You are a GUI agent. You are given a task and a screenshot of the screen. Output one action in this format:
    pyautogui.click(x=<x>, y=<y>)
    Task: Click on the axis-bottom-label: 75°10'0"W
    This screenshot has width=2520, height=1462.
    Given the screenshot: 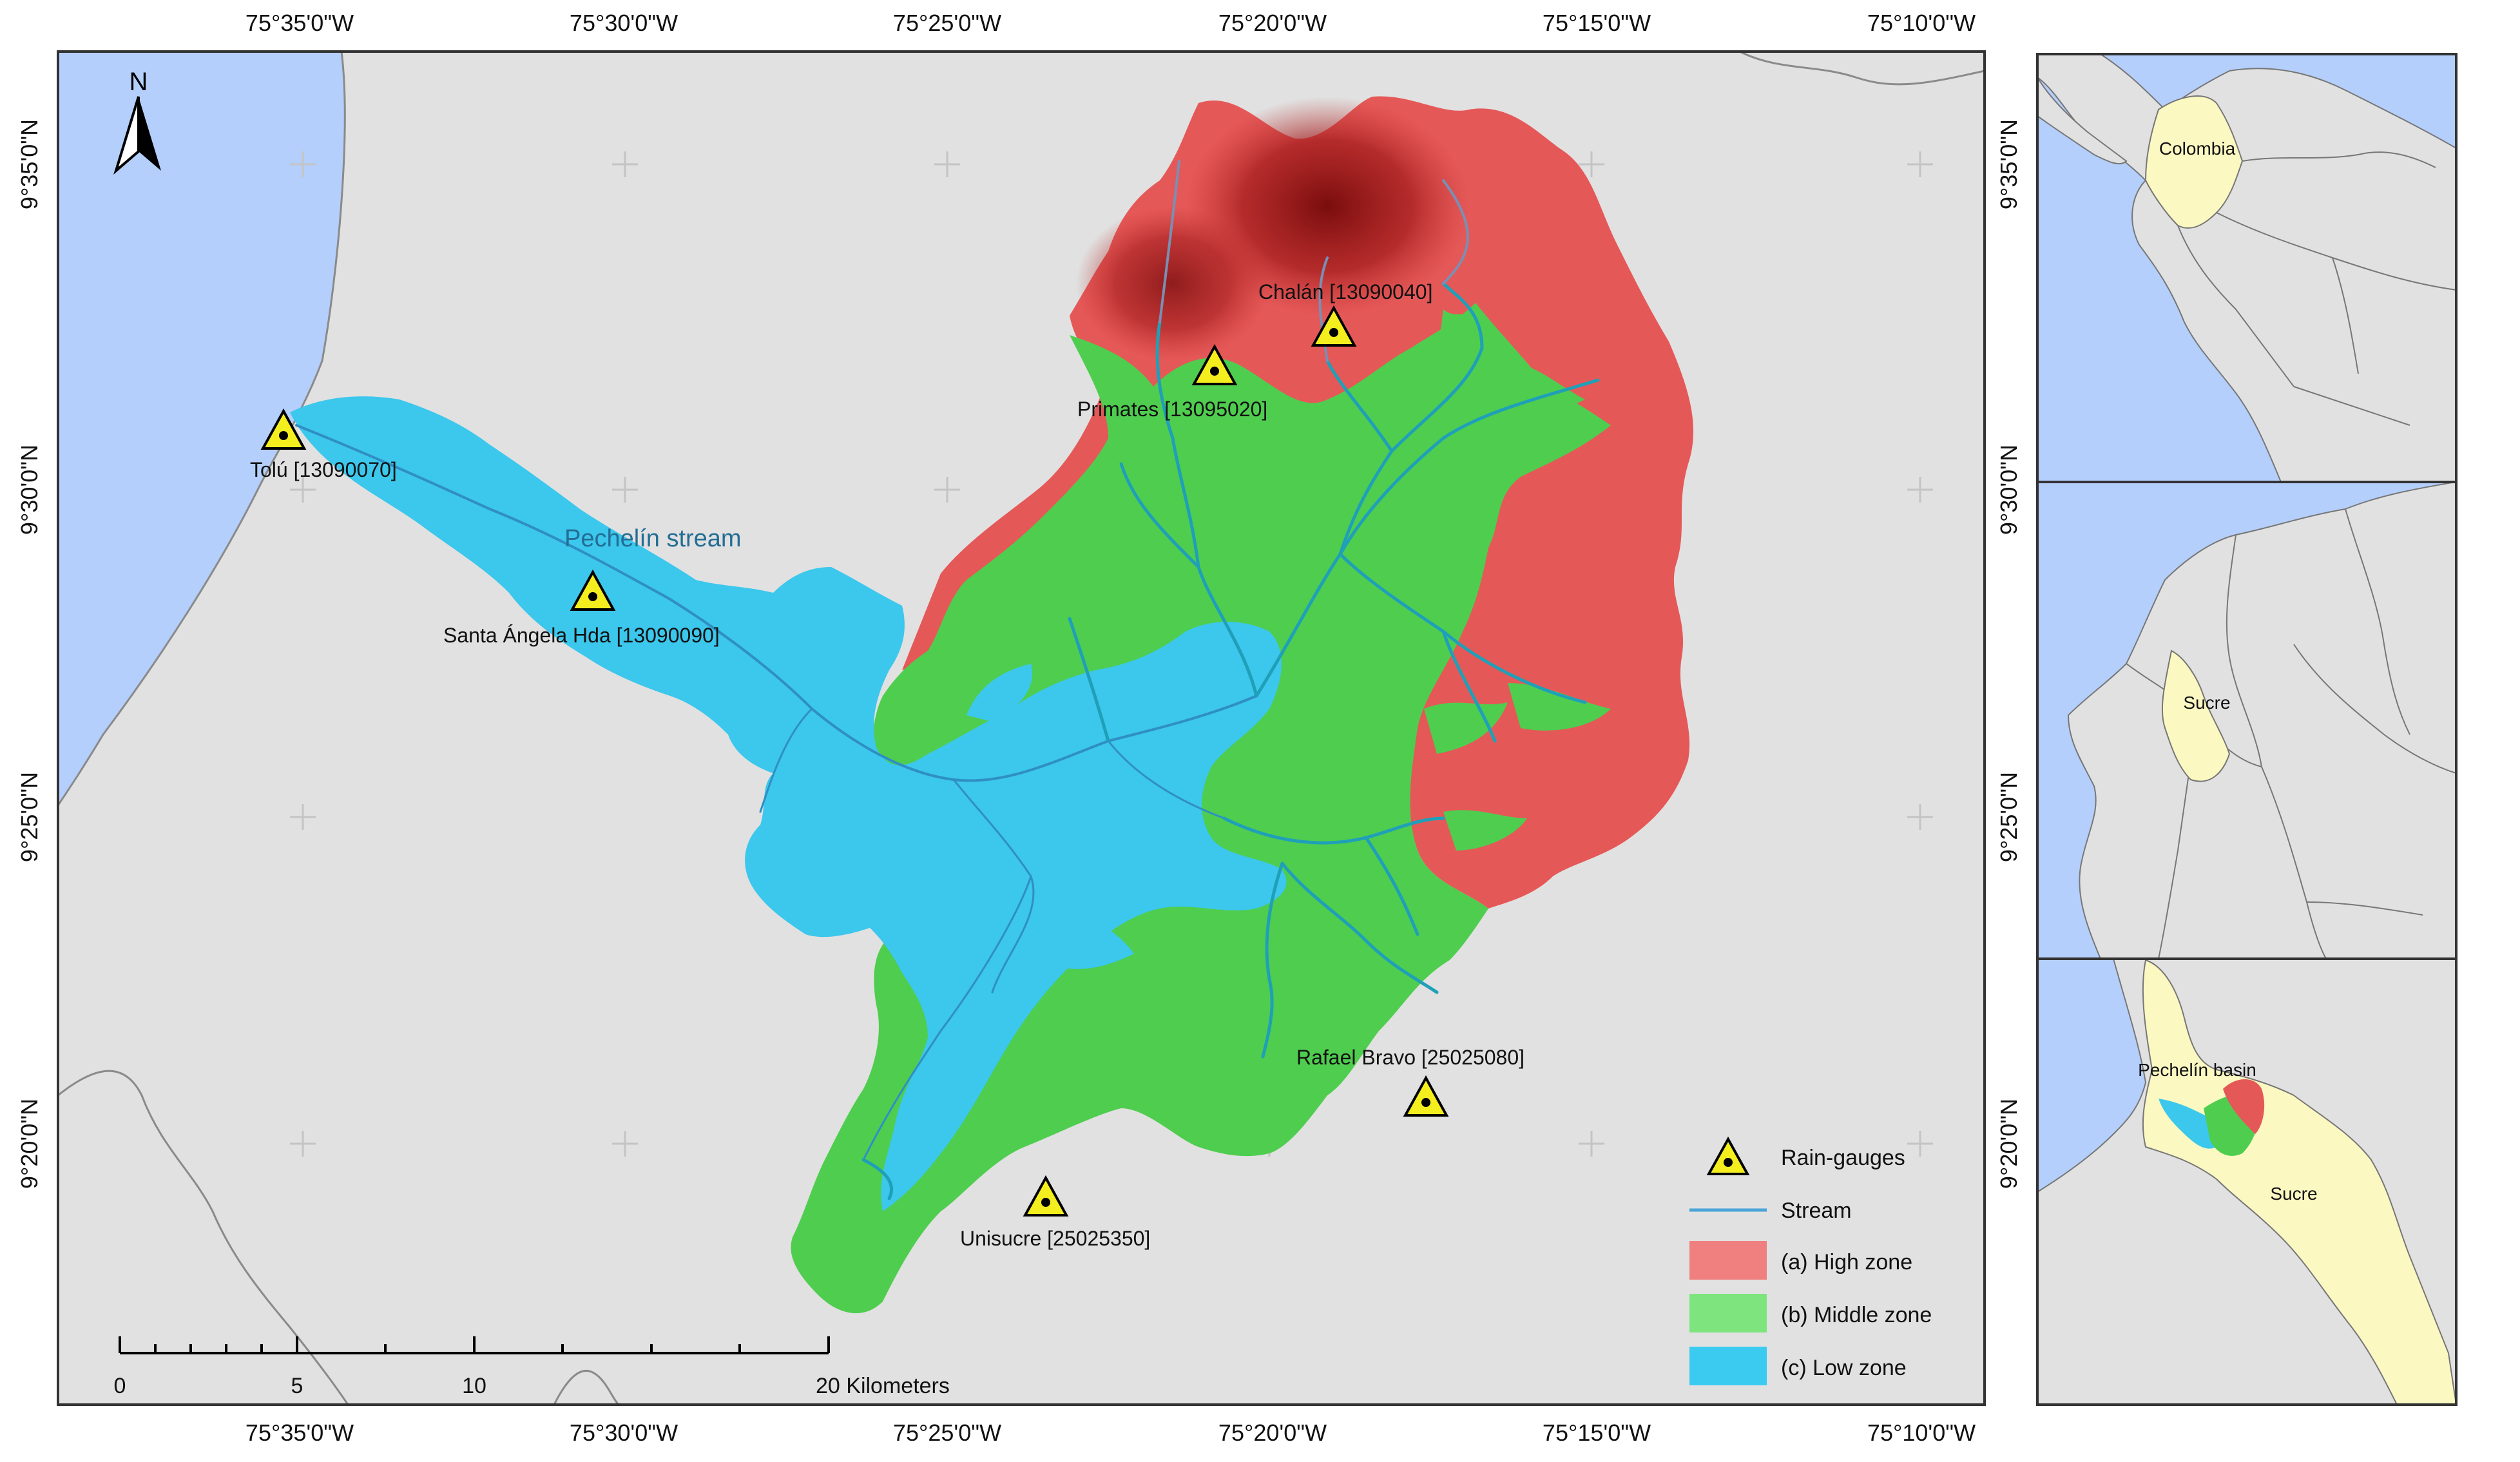 What is the action you would take?
    pyautogui.click(x=1922, y=1432)
    